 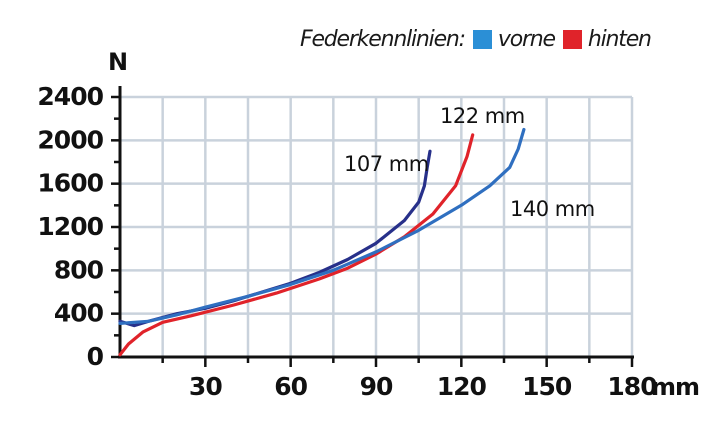 I want to click on y-tick-label: 2400, so click(x=70, y=96).